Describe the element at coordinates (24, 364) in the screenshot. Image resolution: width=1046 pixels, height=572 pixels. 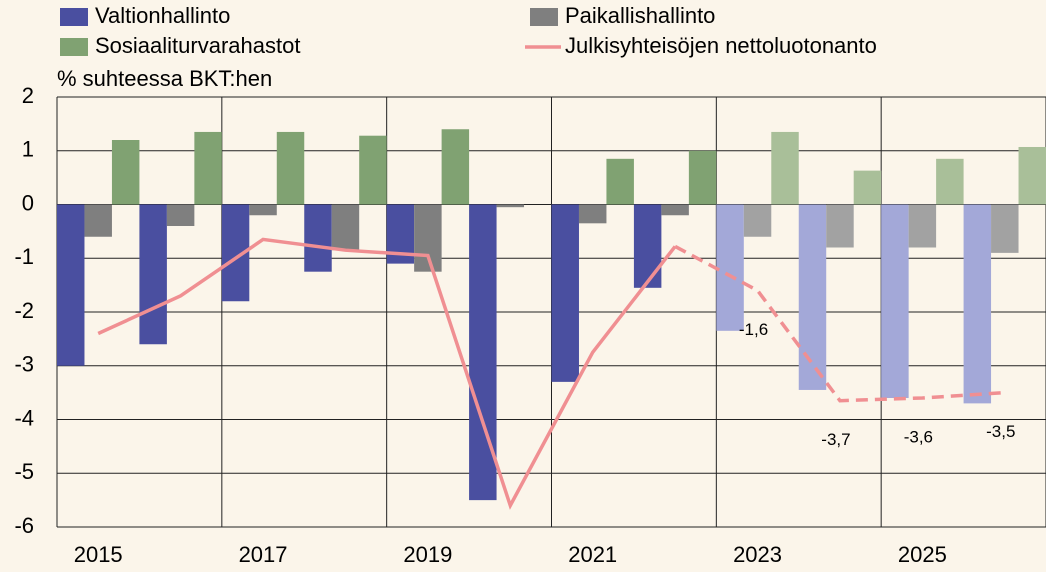
I see `y-tick-label: -3` at that location.